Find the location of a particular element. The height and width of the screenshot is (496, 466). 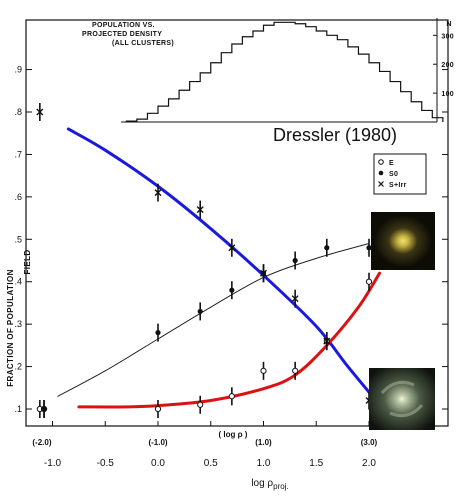

inner-tick-label: (-1.0) is located at coordinates (157, 442).